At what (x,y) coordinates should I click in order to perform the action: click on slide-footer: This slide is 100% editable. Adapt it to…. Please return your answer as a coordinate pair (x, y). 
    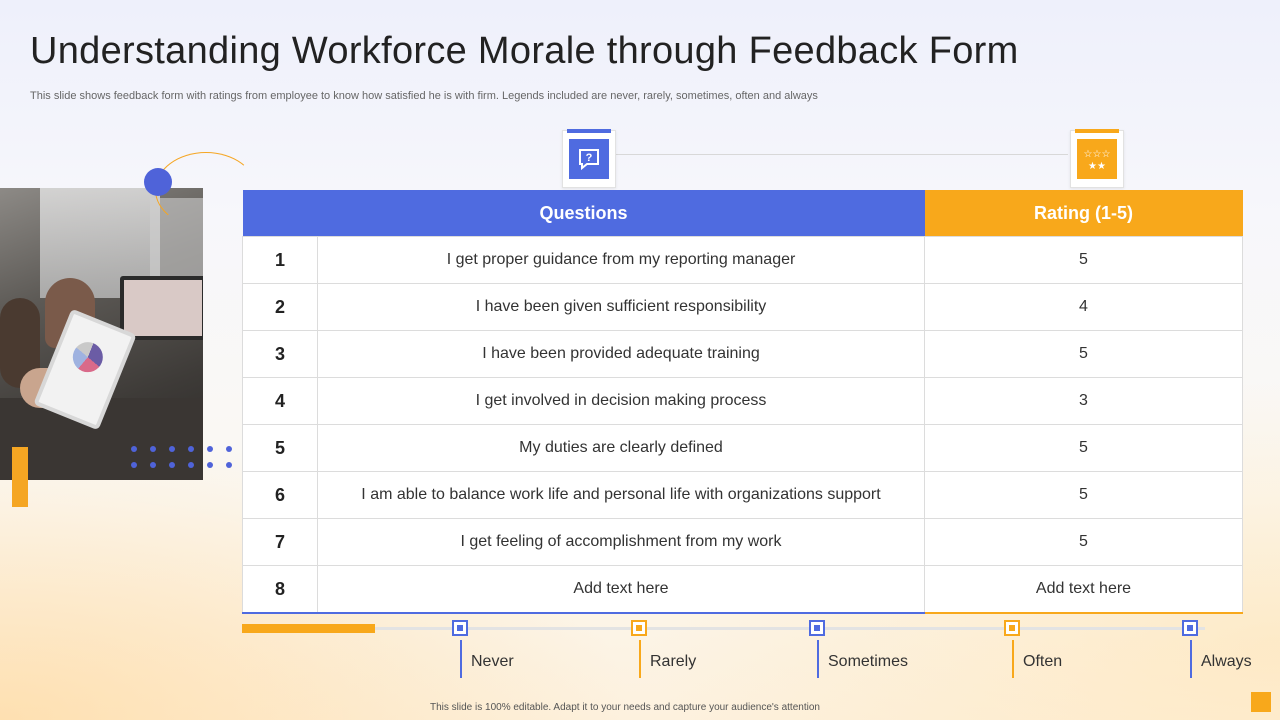
    Looking at the image, I should click on (625, 707).